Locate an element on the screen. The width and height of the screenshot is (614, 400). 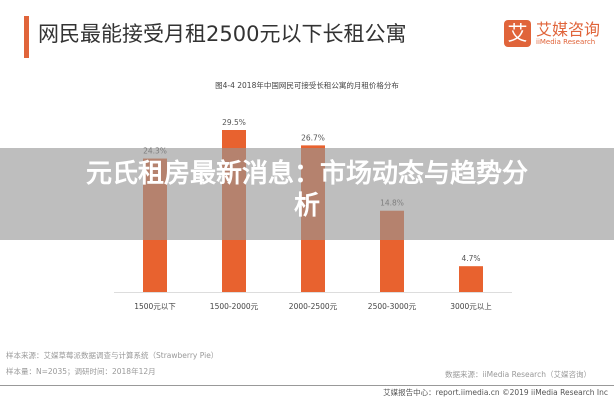
title-accent-bar is located at coordinates (26, 37).